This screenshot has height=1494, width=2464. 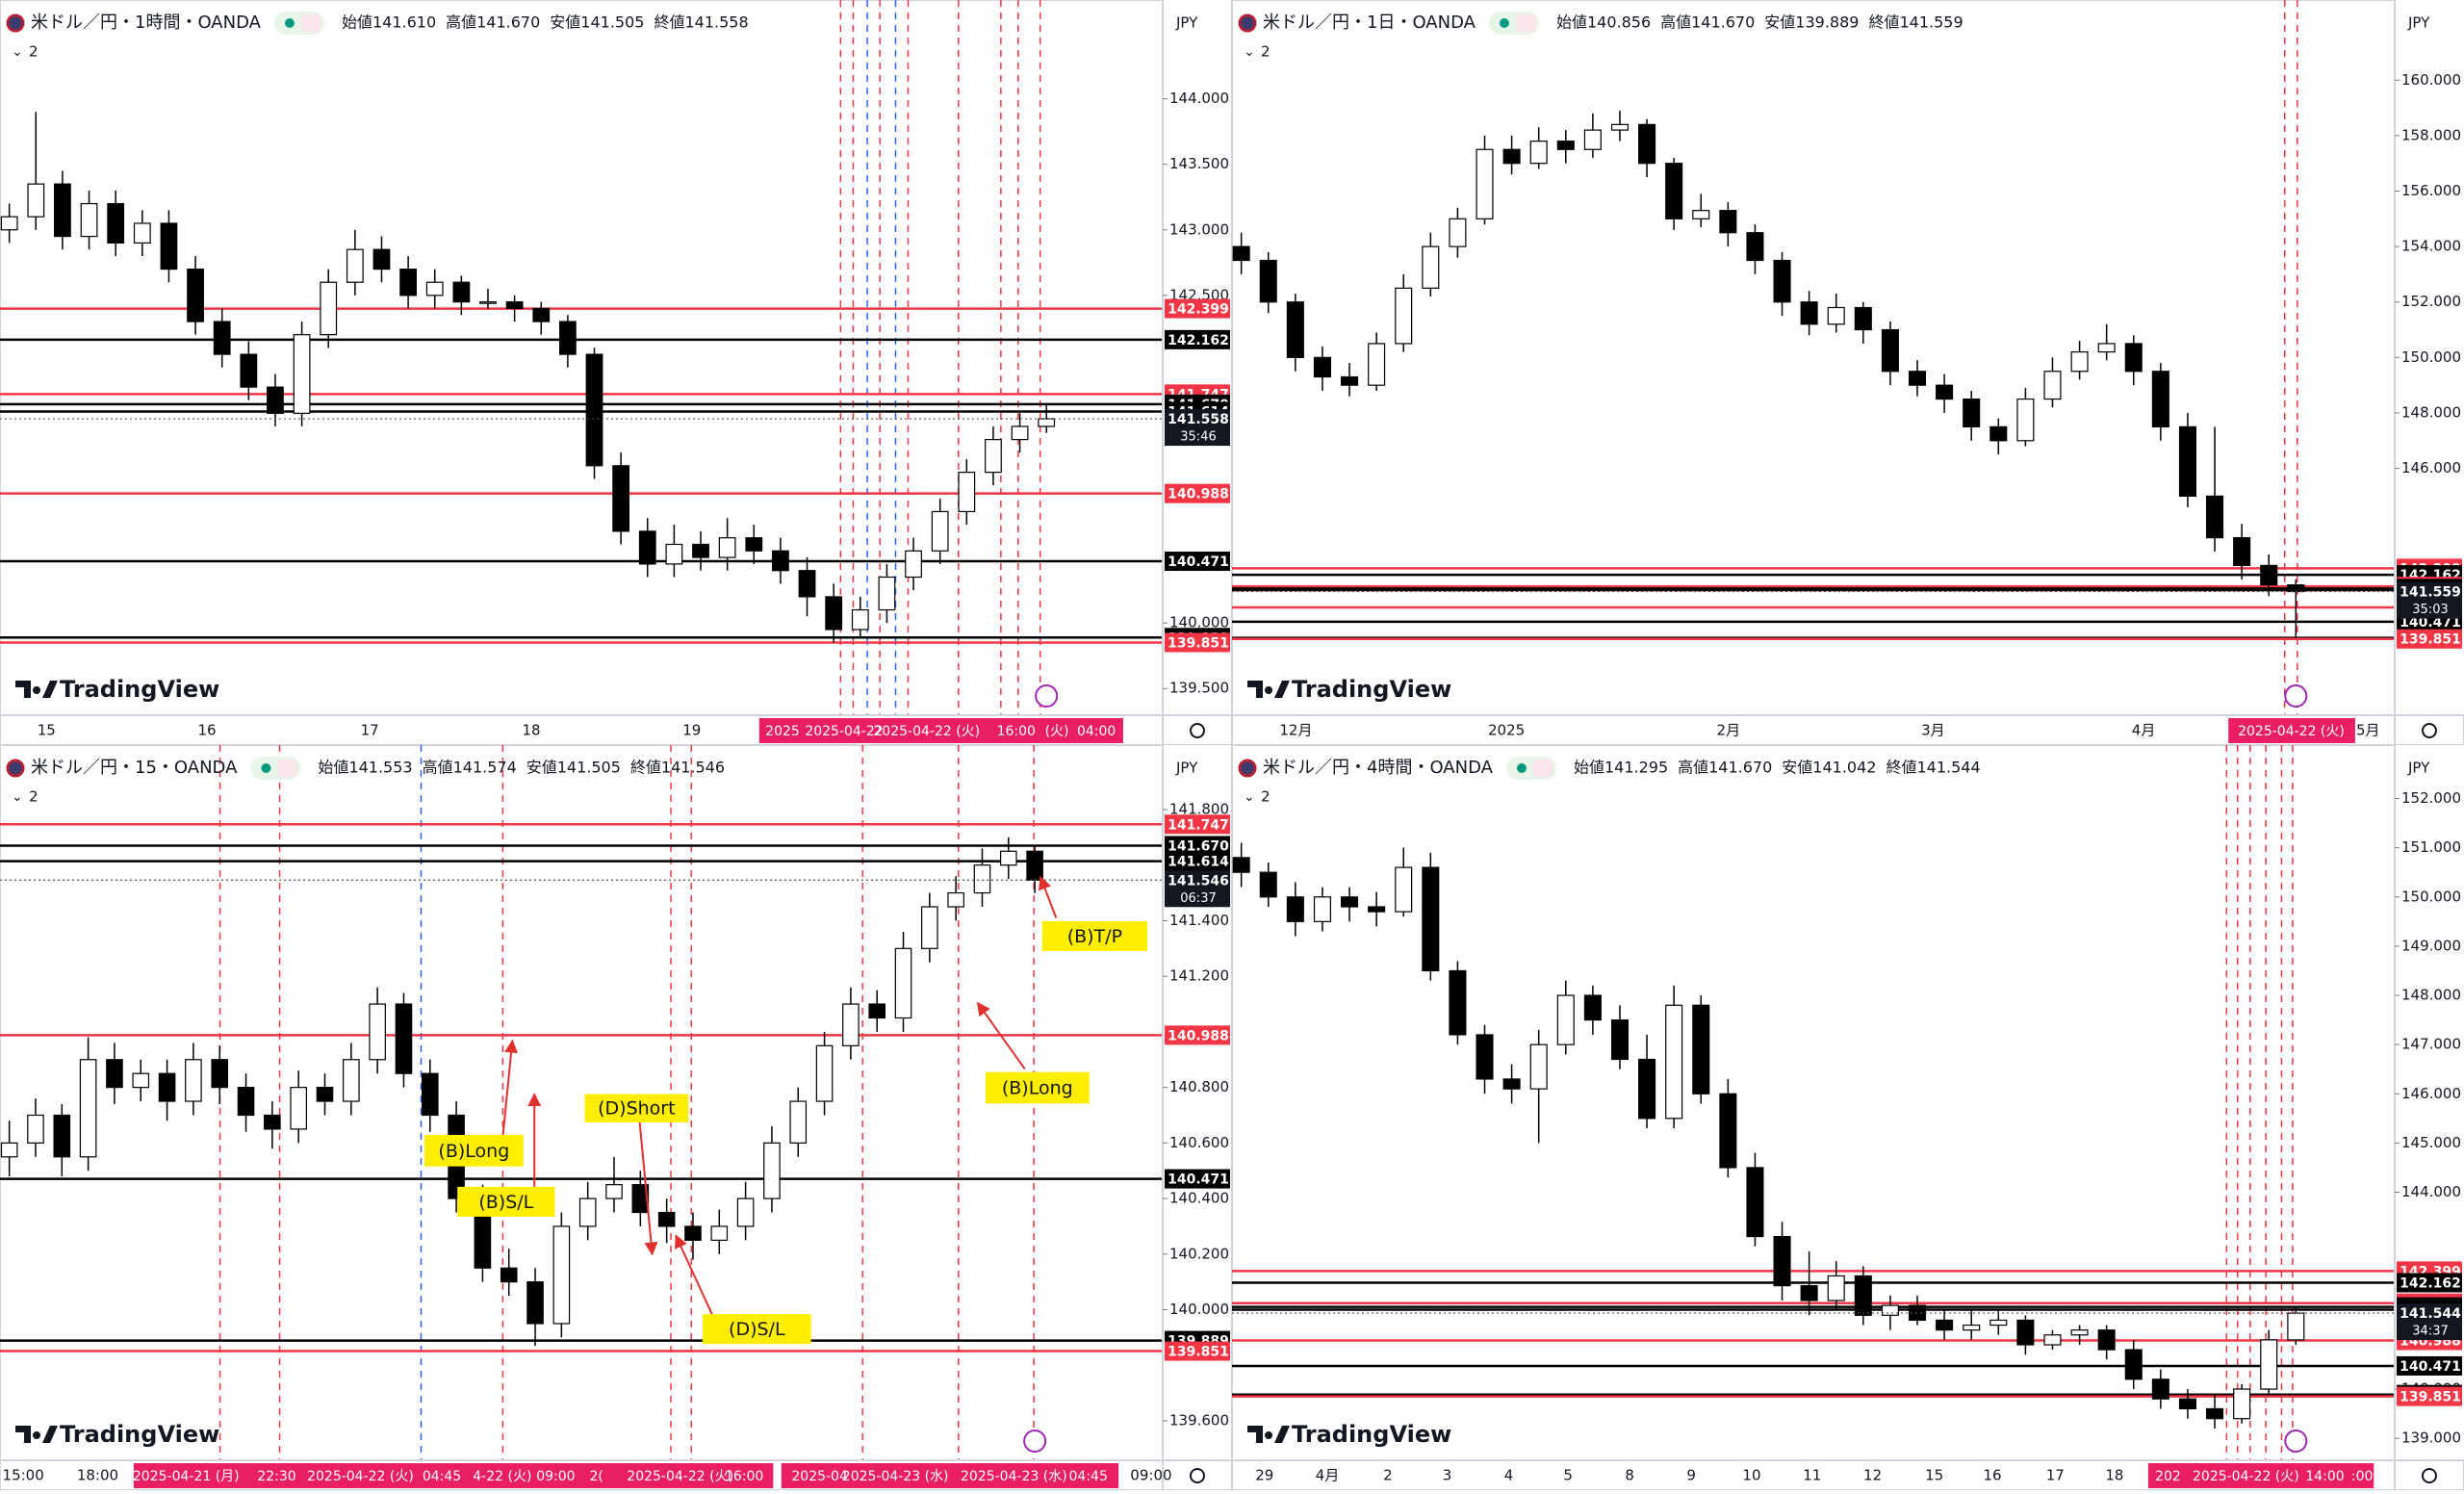 I want to click on level-label: 140.471, so click(x=1198, y=1180).